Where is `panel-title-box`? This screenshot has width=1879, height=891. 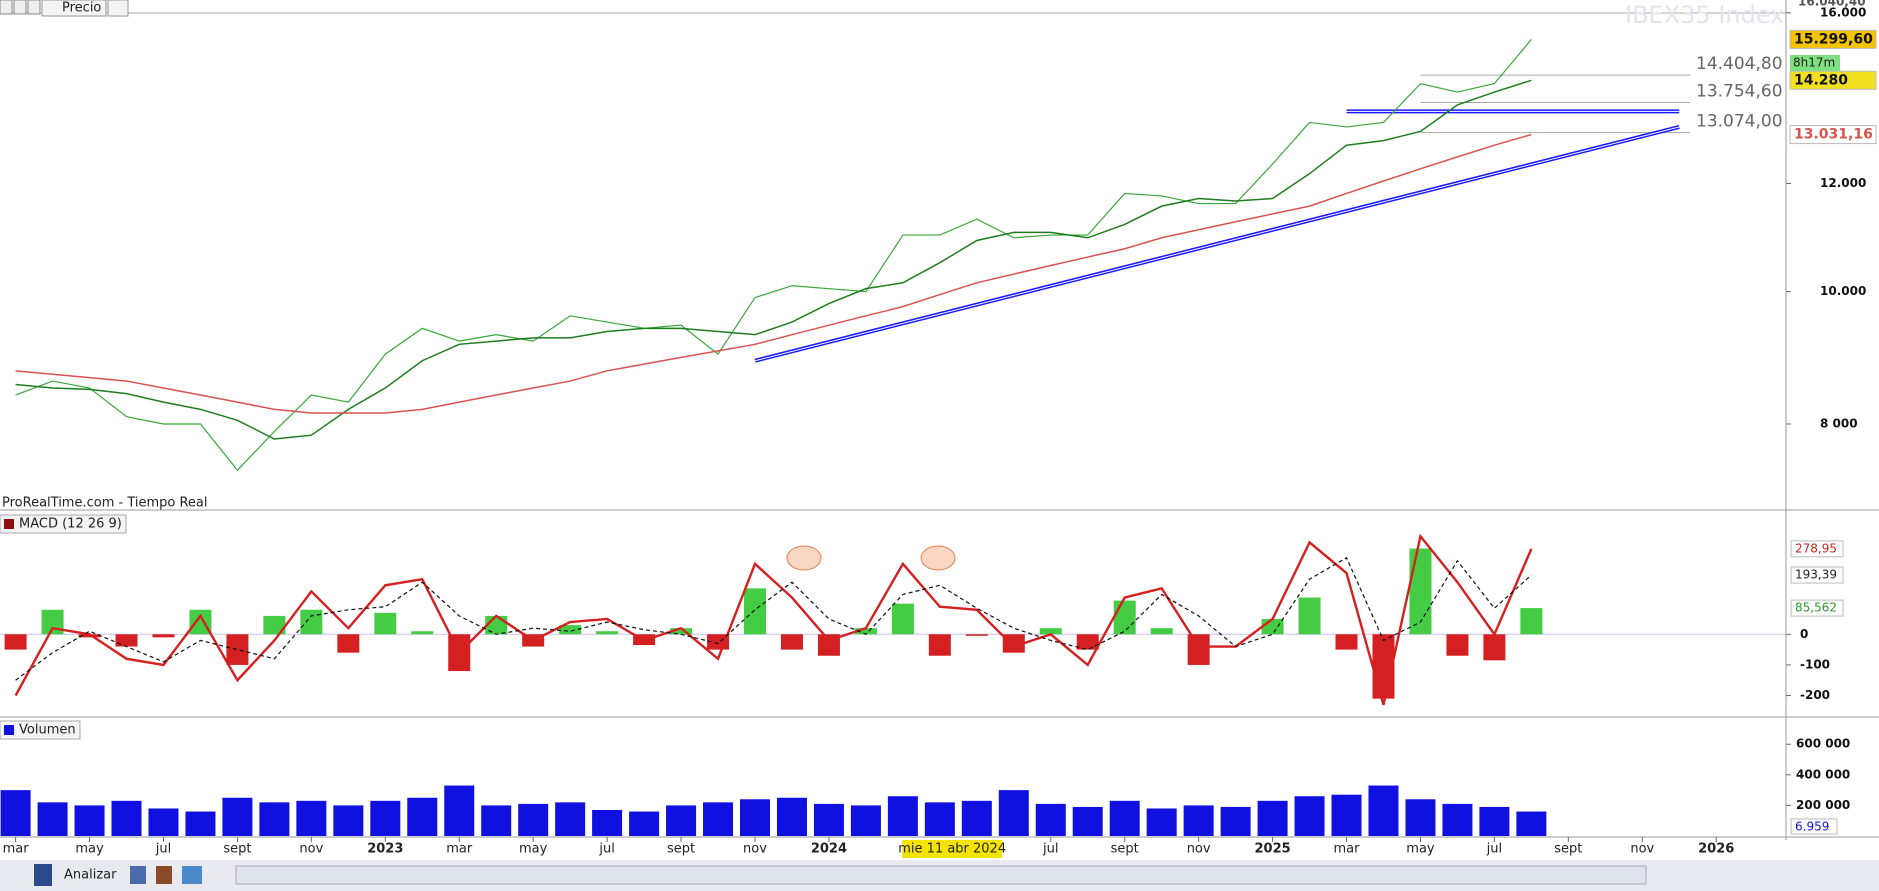
panel-title-box is located at coordinates (40, 730).